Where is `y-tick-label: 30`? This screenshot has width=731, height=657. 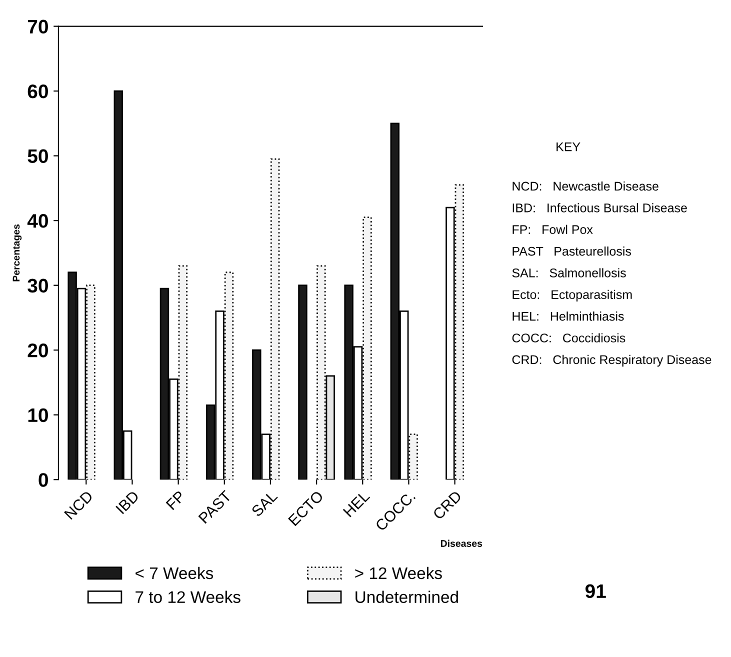
y-tick-label: 30 is located at coordinates (38, 285).